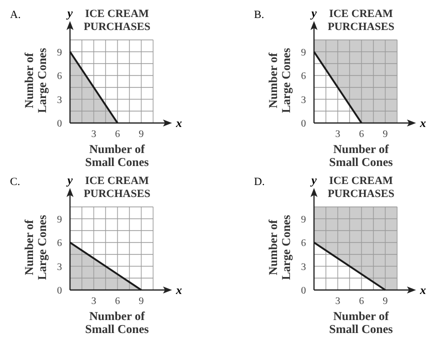 Image resolution: width=443 pixels, height=346 pixels. I want to click on text: C., so click(15, 182).